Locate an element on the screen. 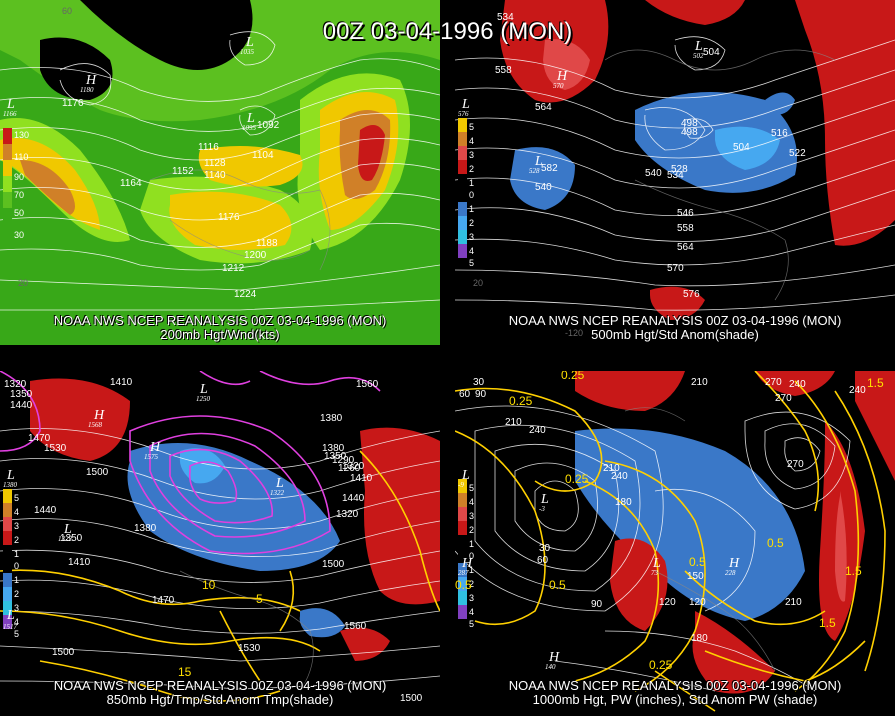  center-value: 1517 is located at coordinates (10, 627).